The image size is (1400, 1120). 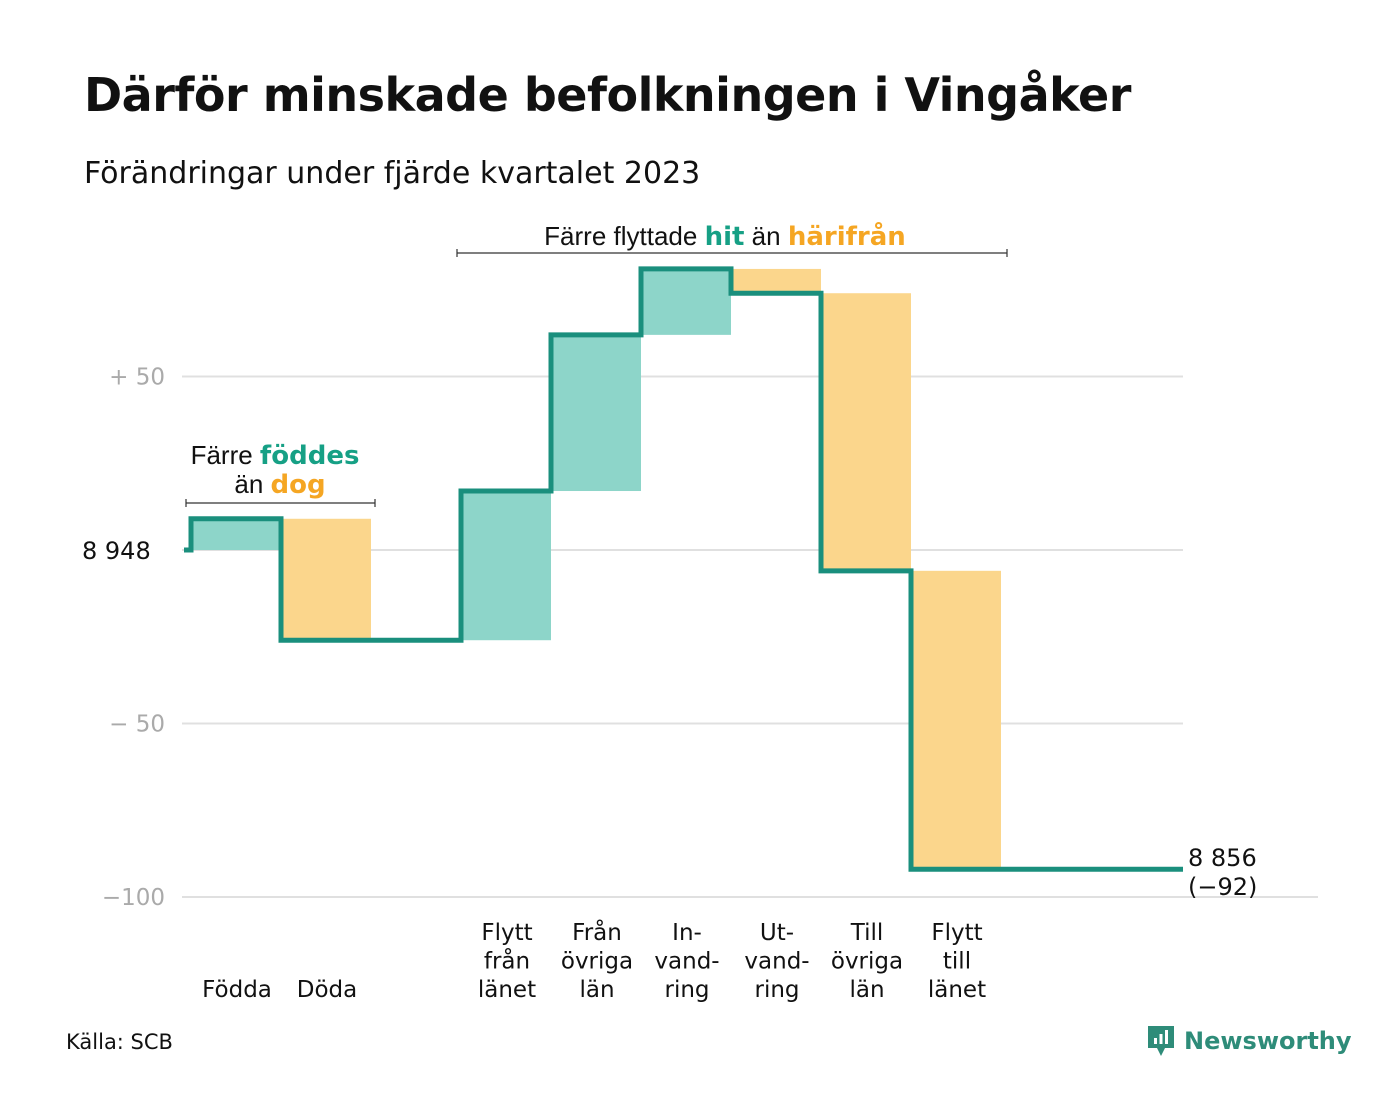 I want to click on source-note: Källa: SCB, so click(x=119, y=1042).